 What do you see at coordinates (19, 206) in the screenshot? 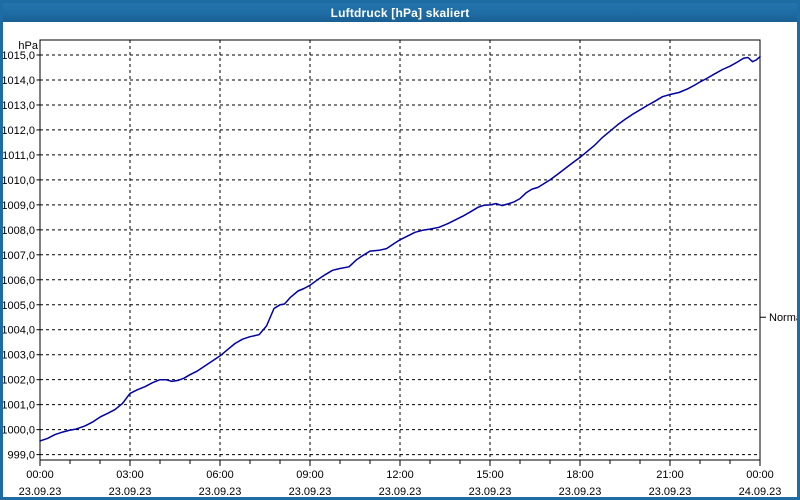
I see `y-axis-tick-label: 1009,0` at bounding box center [19, 206].